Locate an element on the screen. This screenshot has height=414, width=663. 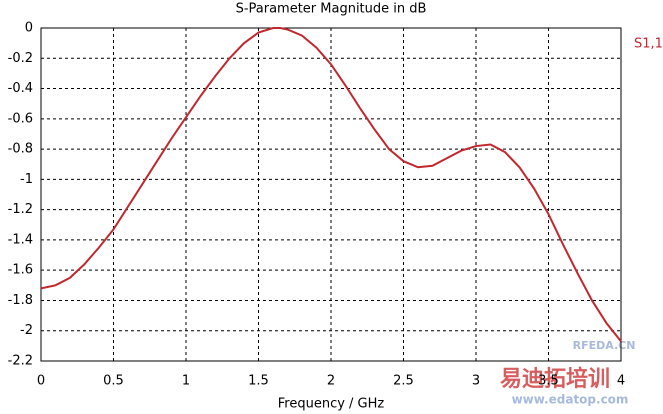
x-tick-label: 3.5 is located at coordinates (548, 381).